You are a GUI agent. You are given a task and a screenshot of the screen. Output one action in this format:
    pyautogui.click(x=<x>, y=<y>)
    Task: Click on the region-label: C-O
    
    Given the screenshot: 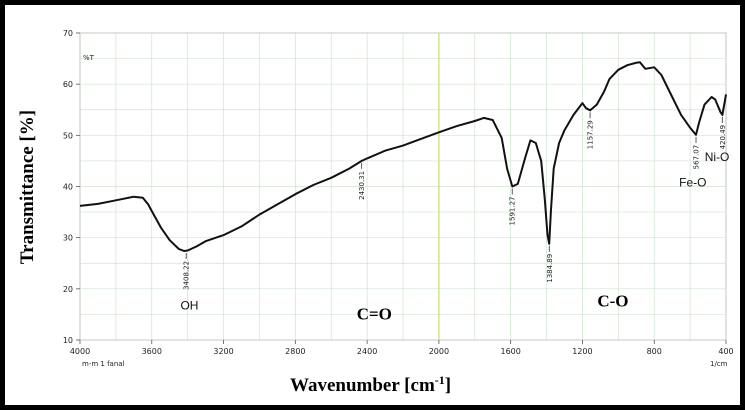 What is the action you would take?
    pyautogui.click(x=612, y=301)
    